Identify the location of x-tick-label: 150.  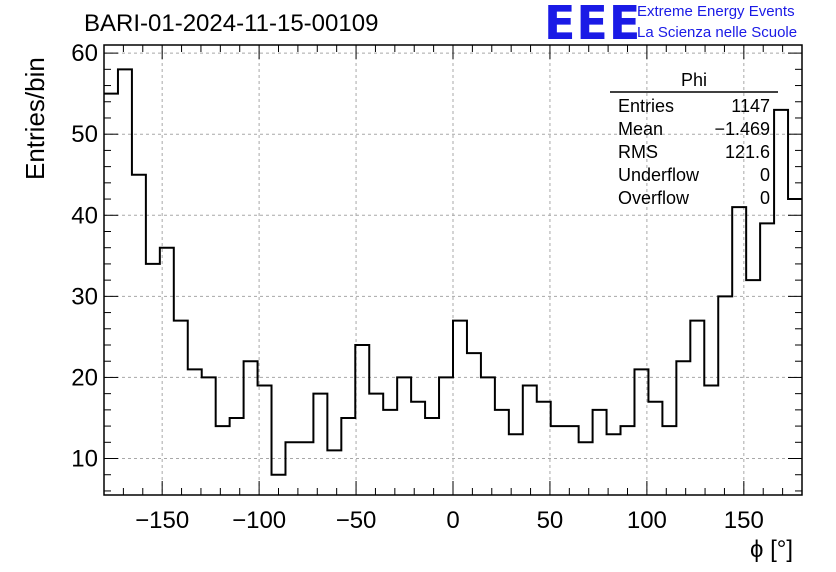
(744, 520).